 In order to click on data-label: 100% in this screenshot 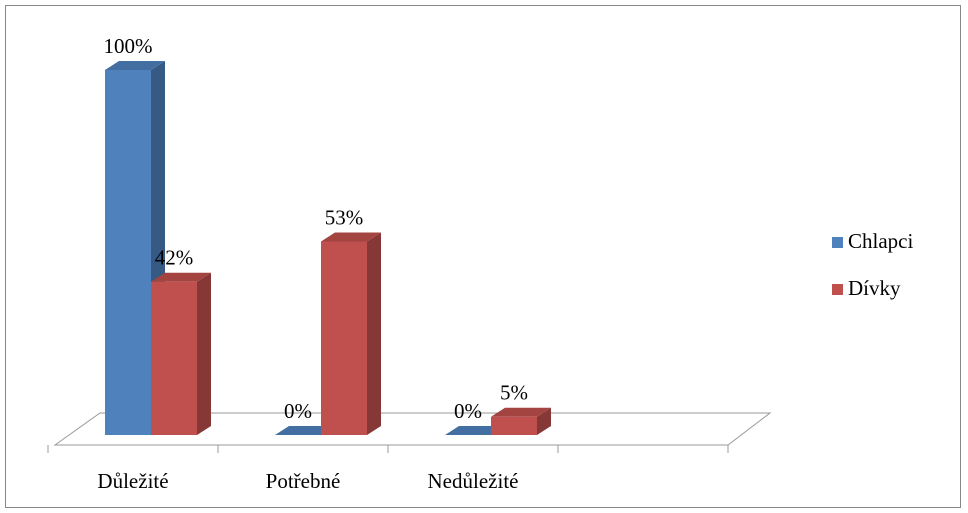, I will do `click(128, 46)`.